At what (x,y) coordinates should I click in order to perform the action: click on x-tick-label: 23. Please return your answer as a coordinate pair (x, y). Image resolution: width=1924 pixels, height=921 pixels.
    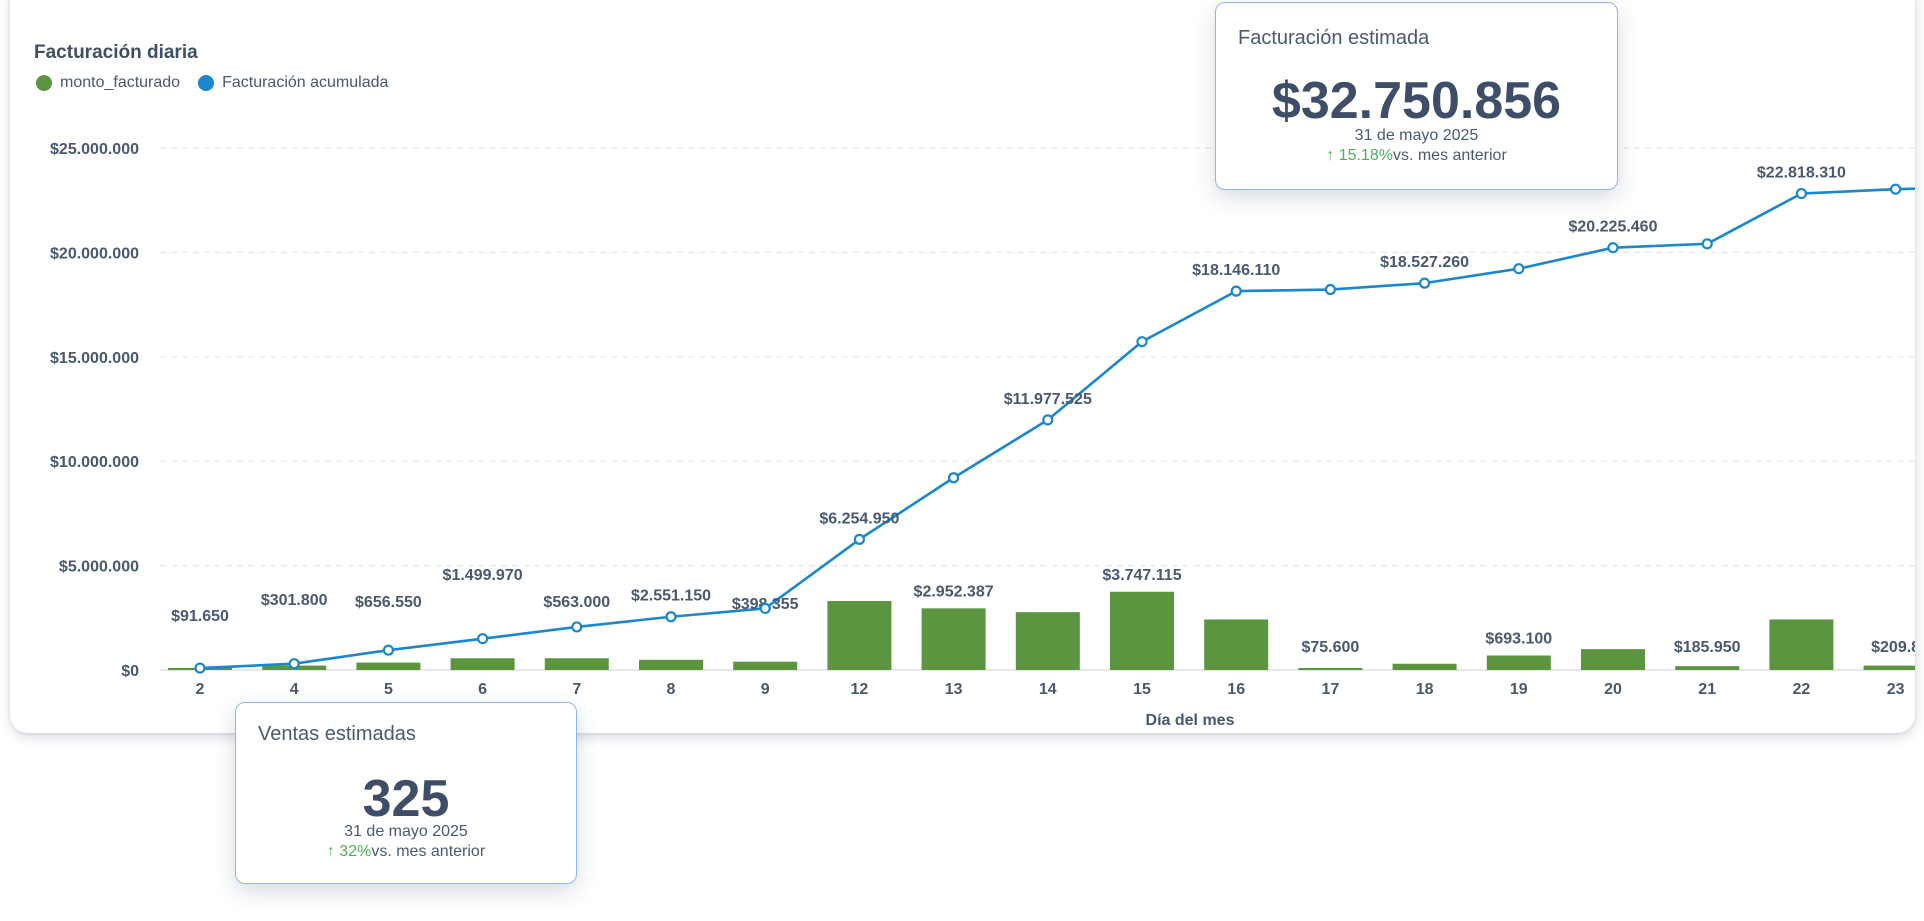
    Looking at the image, I should click on (1896, 689).